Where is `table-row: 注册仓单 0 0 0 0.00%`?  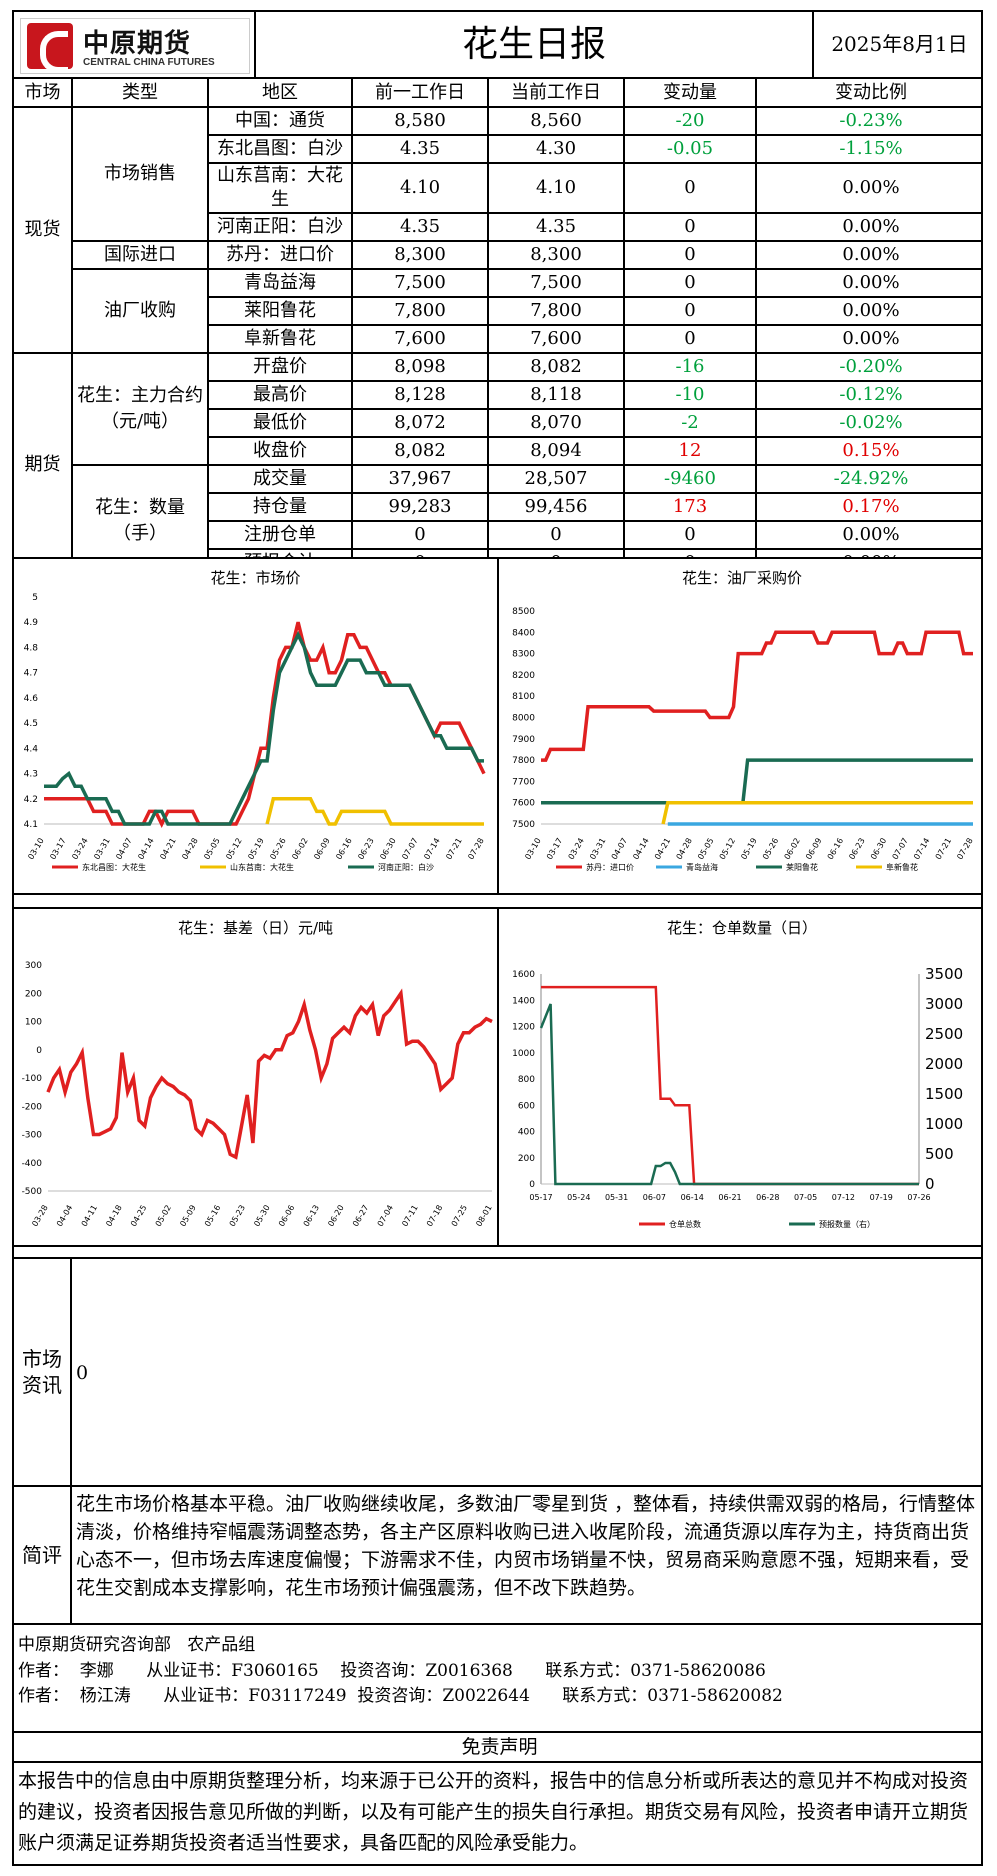 table-row: 注册仓单 0 0 0 0.00% is located at coordinates (497, 535).